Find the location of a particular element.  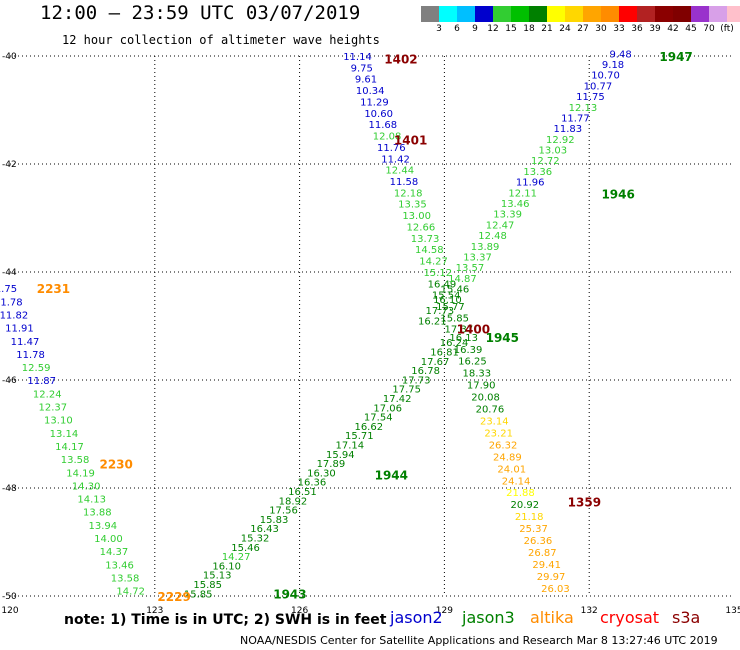

wave-height-label: 23.21 is located at coordinates (498, 433).